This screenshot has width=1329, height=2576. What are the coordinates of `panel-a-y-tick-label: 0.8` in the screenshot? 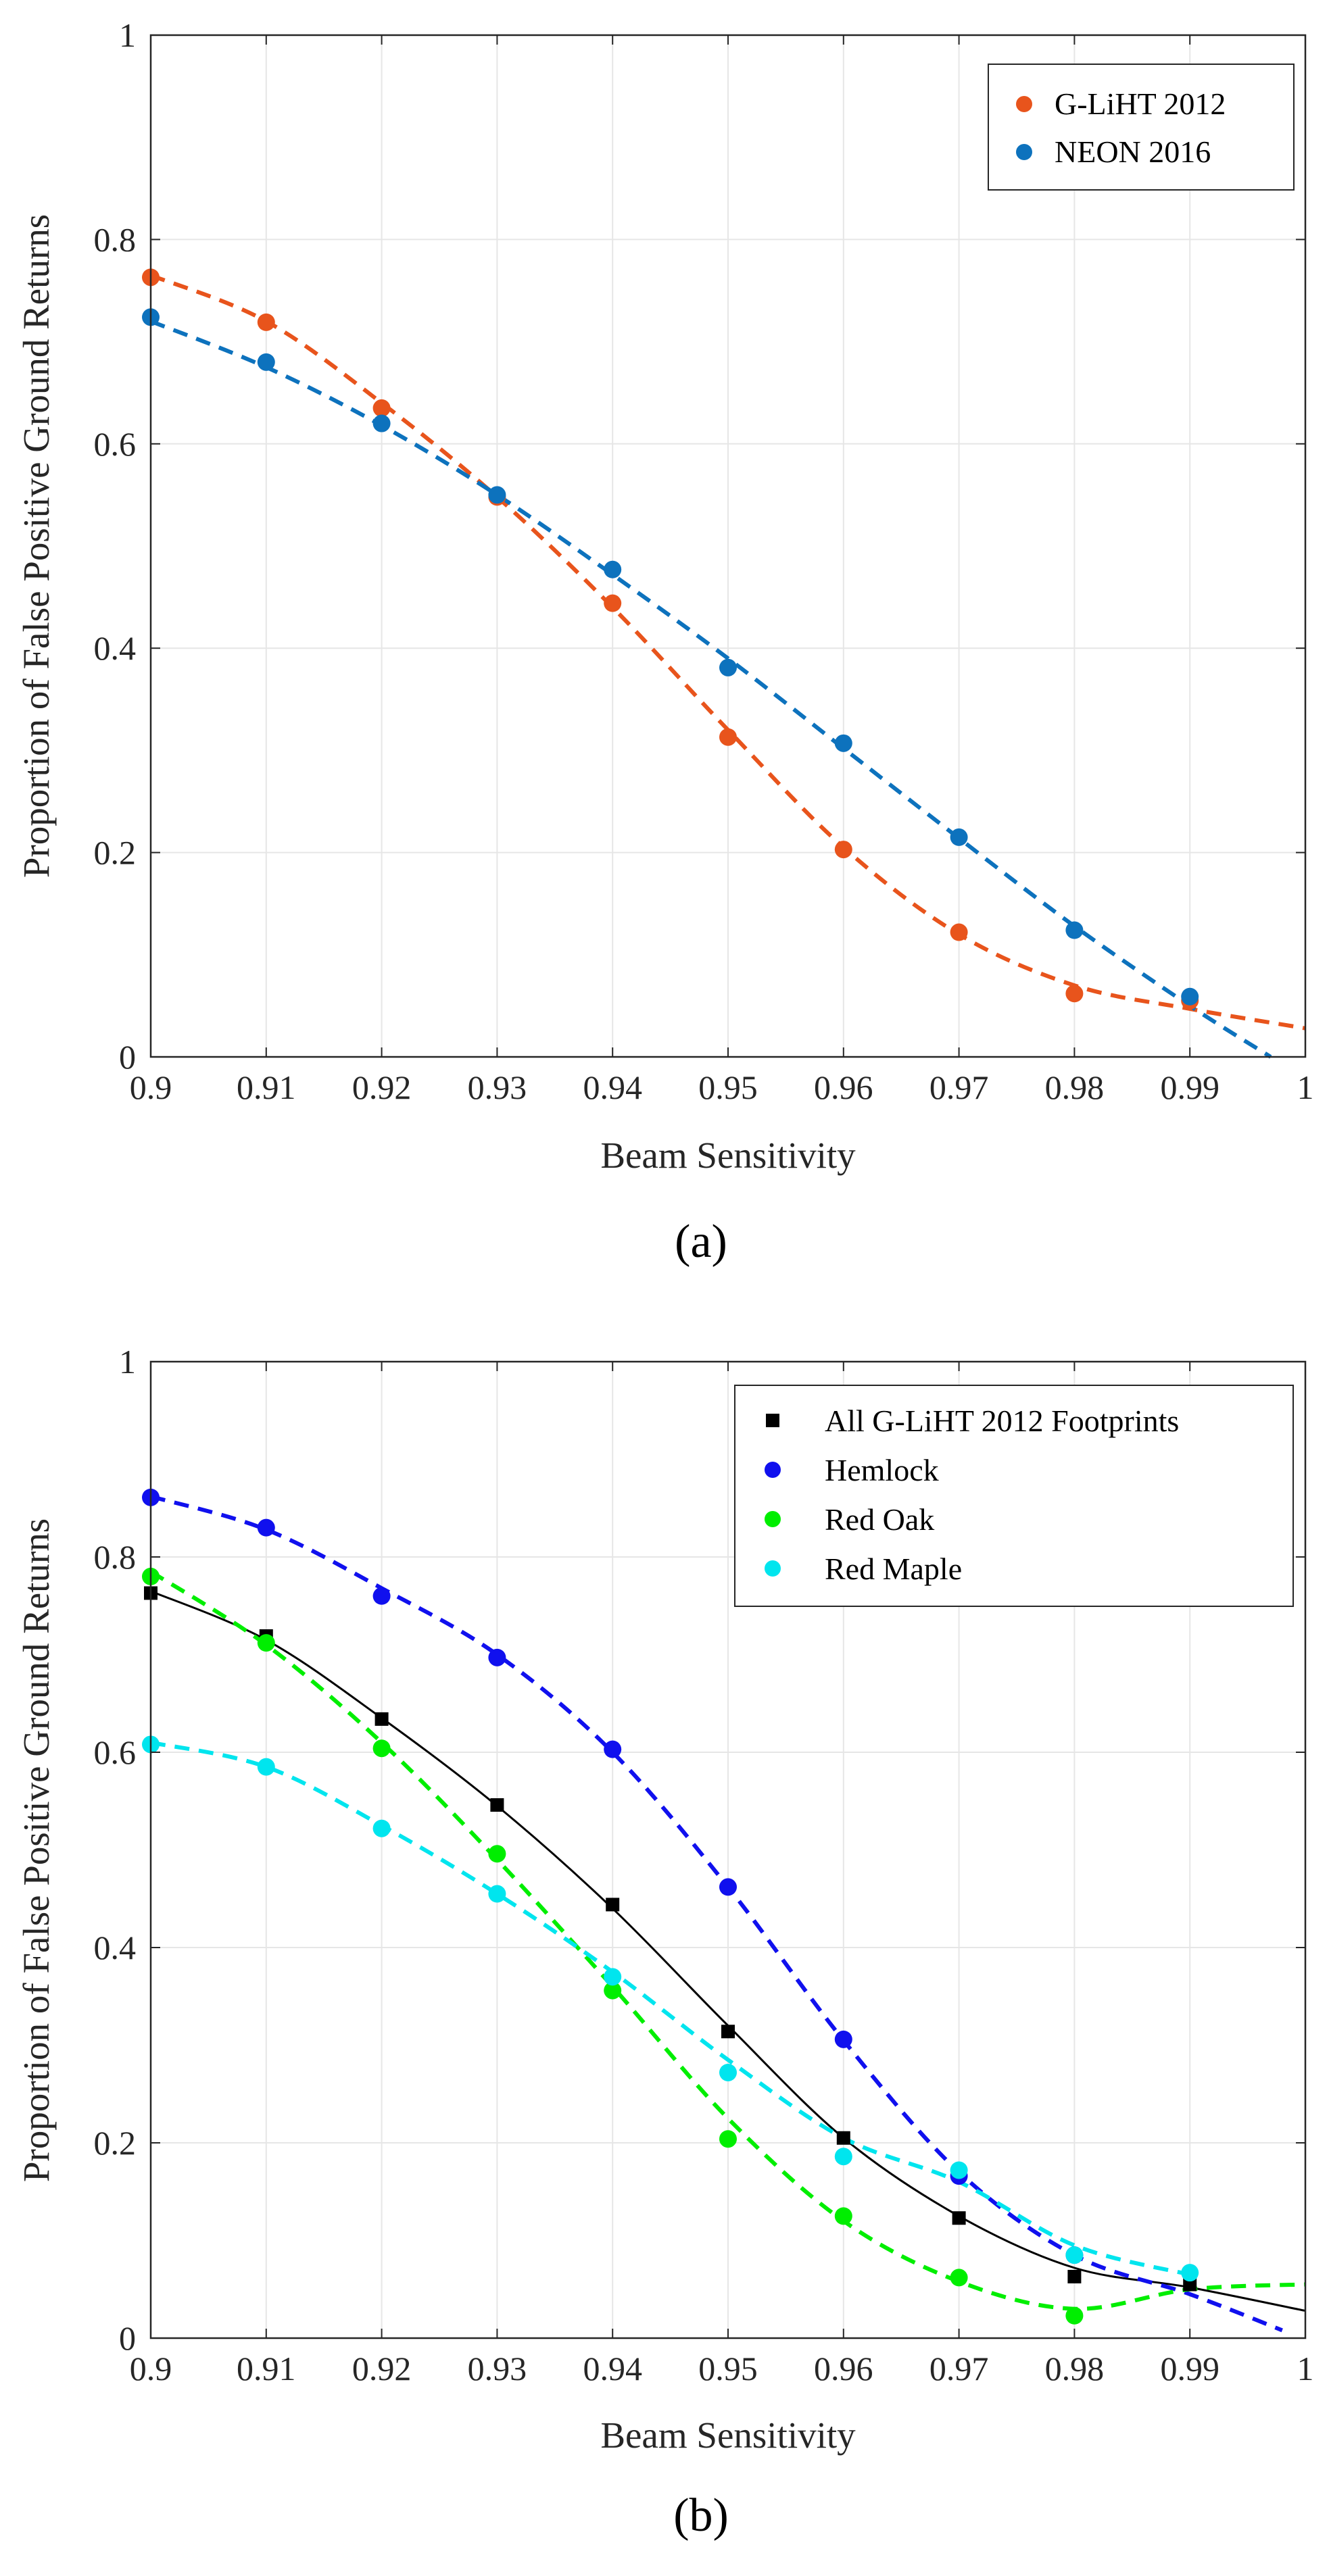 It's located at (115, 239).